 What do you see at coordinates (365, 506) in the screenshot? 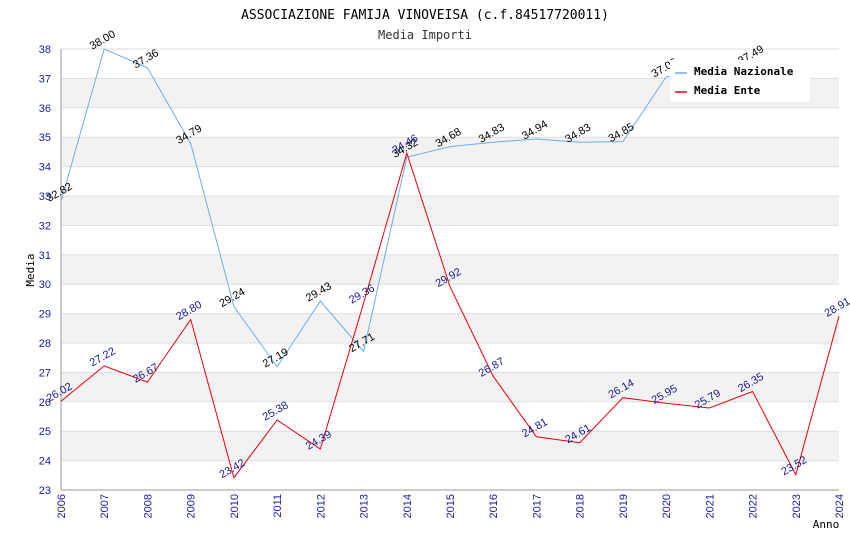
I see `x-tick-label: 2013` at bounding box center [365, 506].